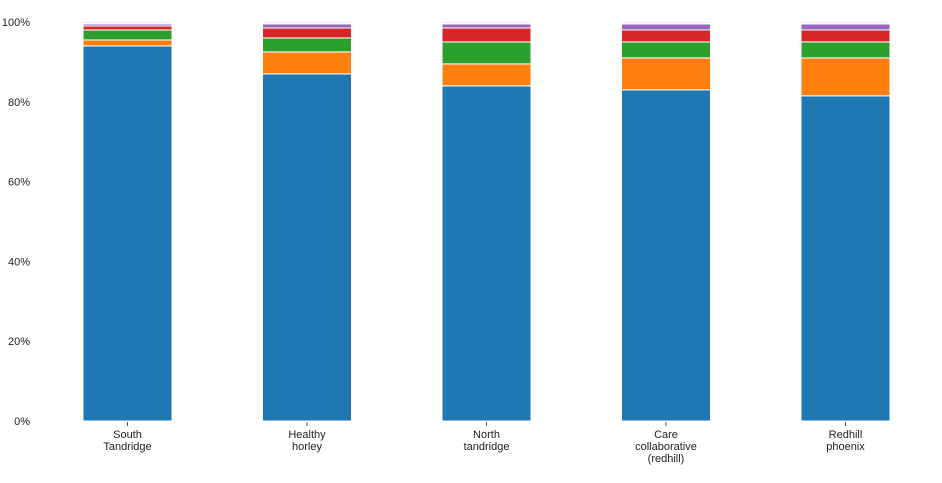  I want to click on y-tick-label: 60%, so click(19, 183).